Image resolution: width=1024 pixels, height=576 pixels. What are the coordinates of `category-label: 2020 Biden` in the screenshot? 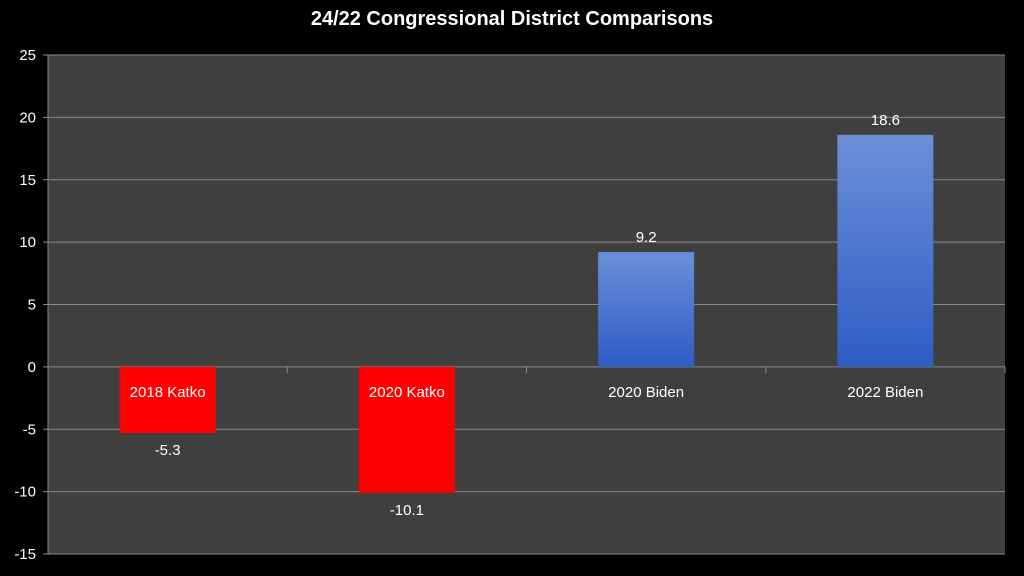 It's located at (646, 392).